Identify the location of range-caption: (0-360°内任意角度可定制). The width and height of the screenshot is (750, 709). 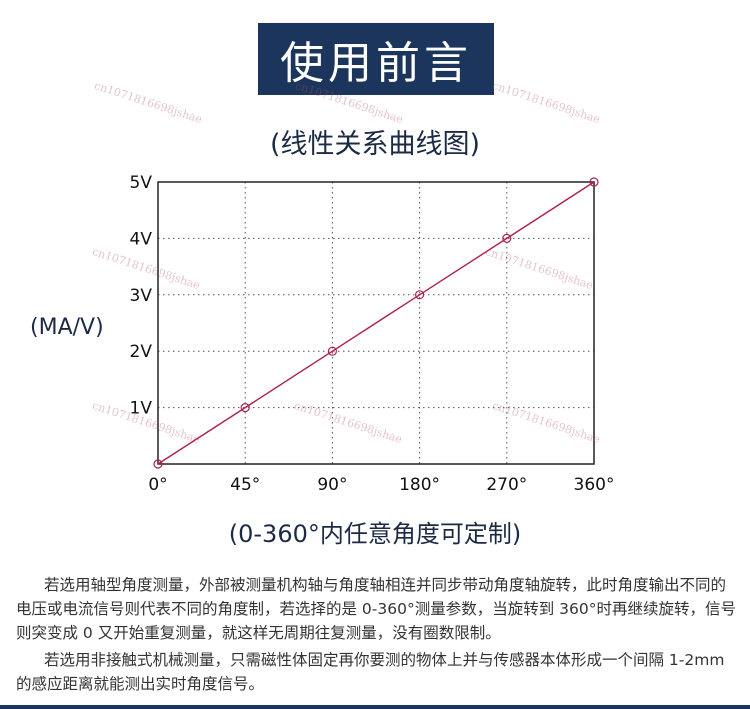
(375, 534).